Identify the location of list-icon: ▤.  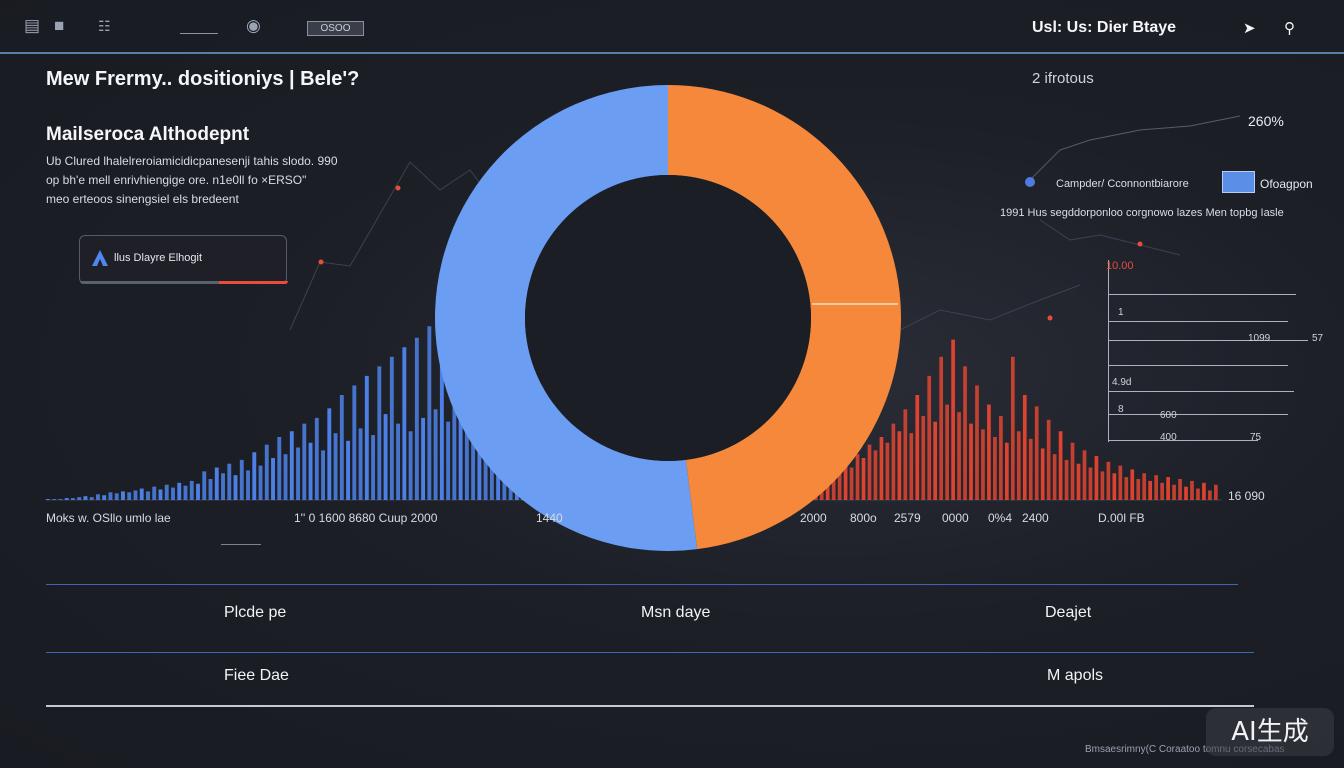
(32, 25).